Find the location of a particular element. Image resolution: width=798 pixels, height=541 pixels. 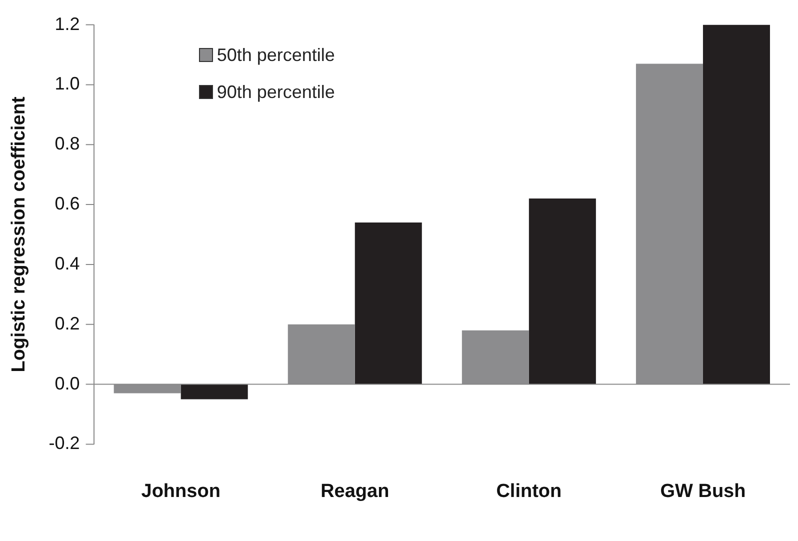

y-tick-label: 1.2 is located at coordinates (67, 24).